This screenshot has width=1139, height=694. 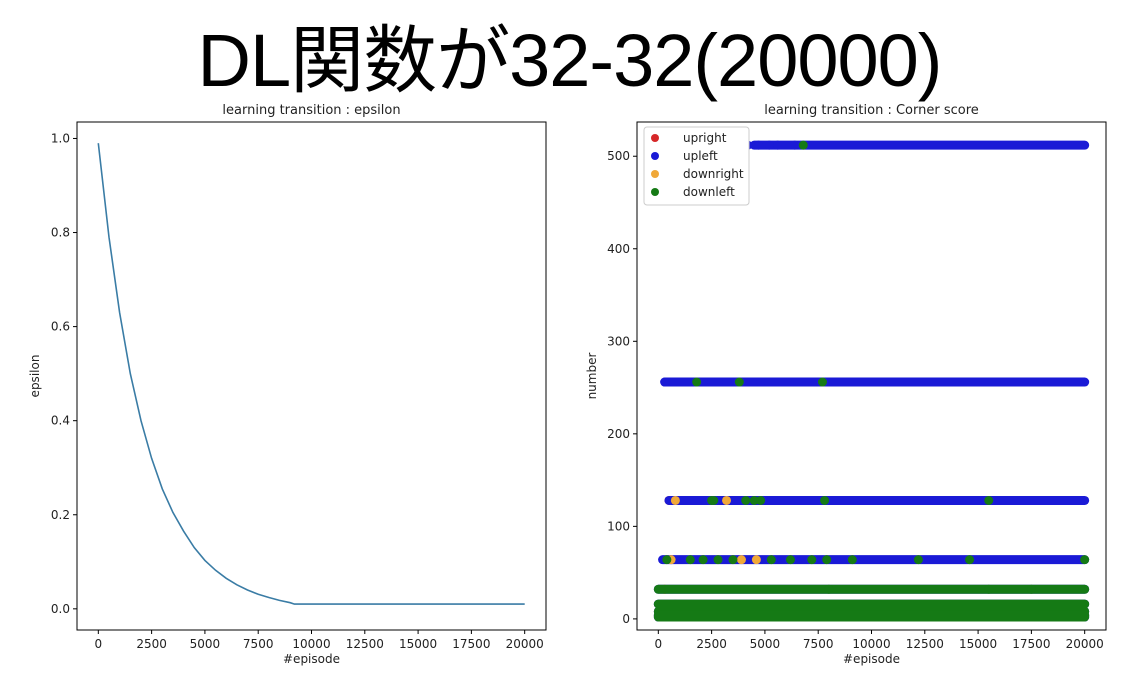 What do you see at coordinates (60, 327) in the screenshot?
I see `y-tick-label: 0.6` at bounding box center [60, 327].